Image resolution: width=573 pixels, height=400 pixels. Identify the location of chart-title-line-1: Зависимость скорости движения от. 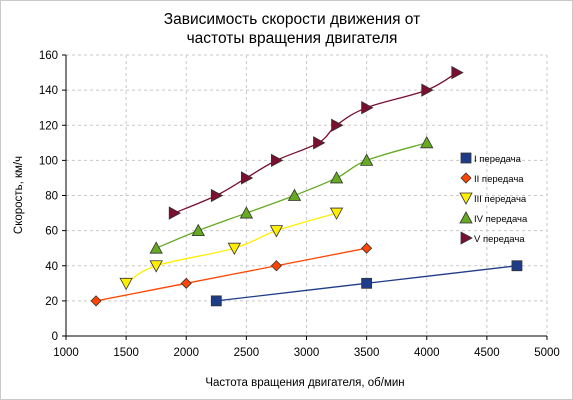
(292, 19).